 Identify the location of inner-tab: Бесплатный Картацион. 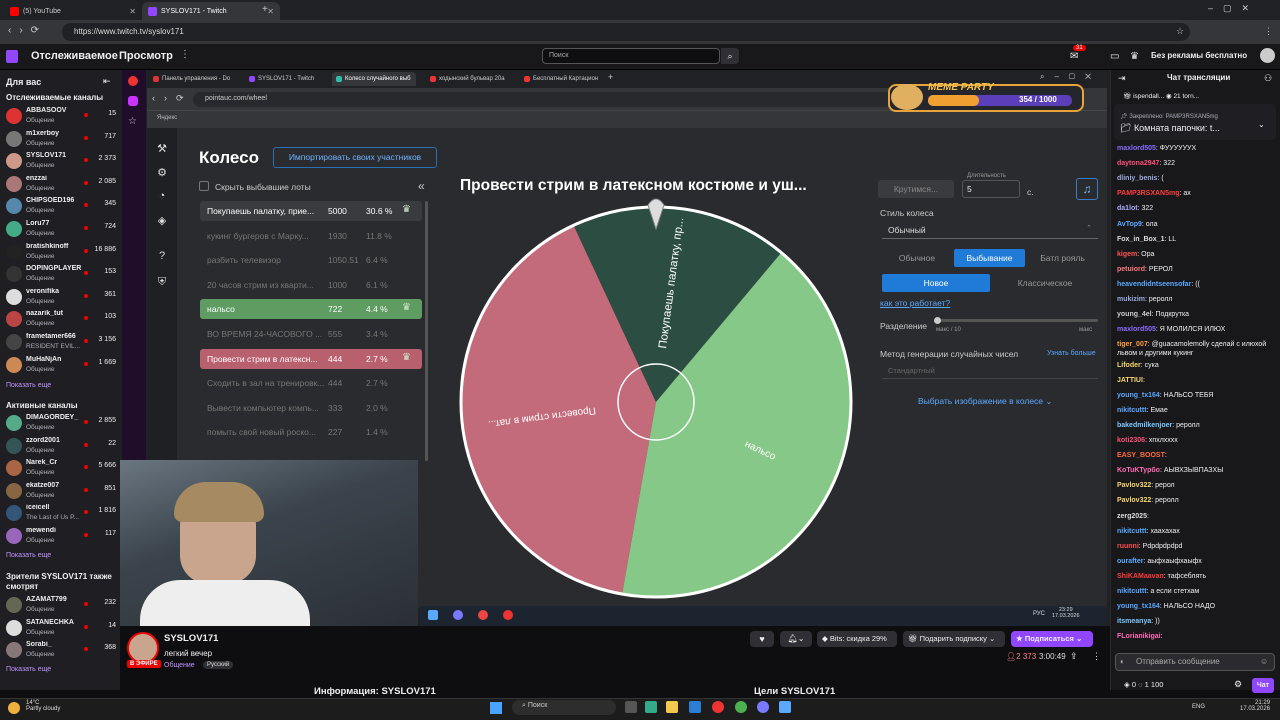
(561, 79).